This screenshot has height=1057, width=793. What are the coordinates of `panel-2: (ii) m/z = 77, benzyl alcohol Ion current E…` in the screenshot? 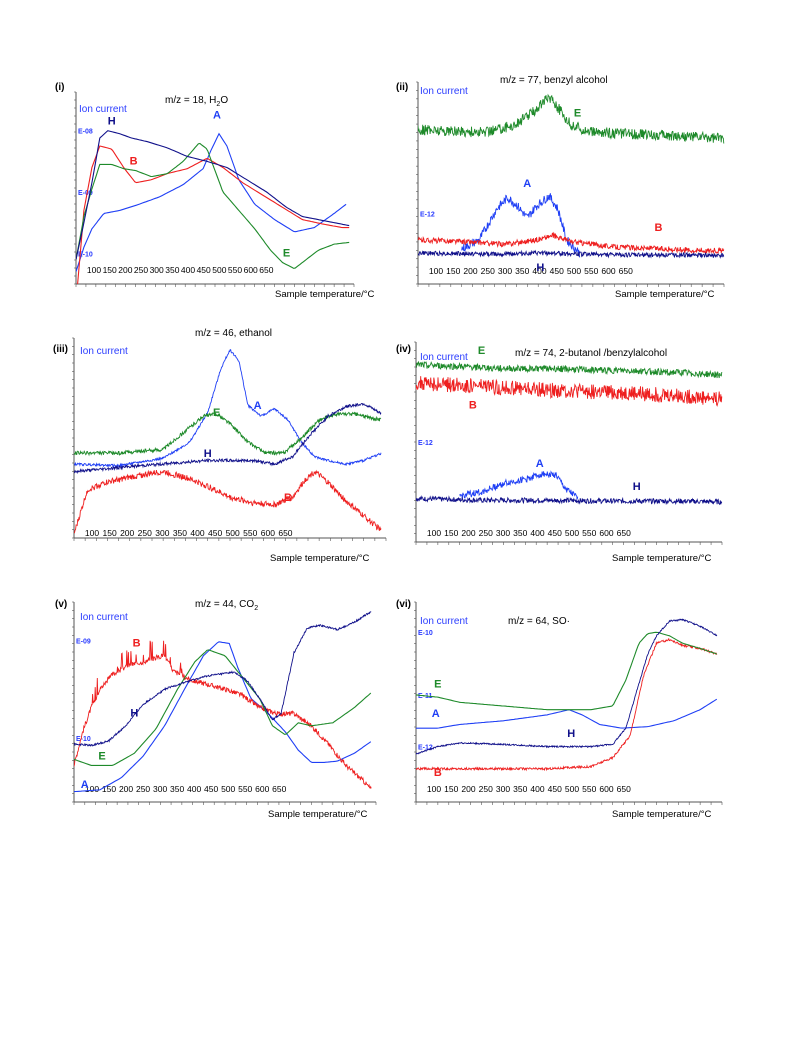 It's located at (560, 187).